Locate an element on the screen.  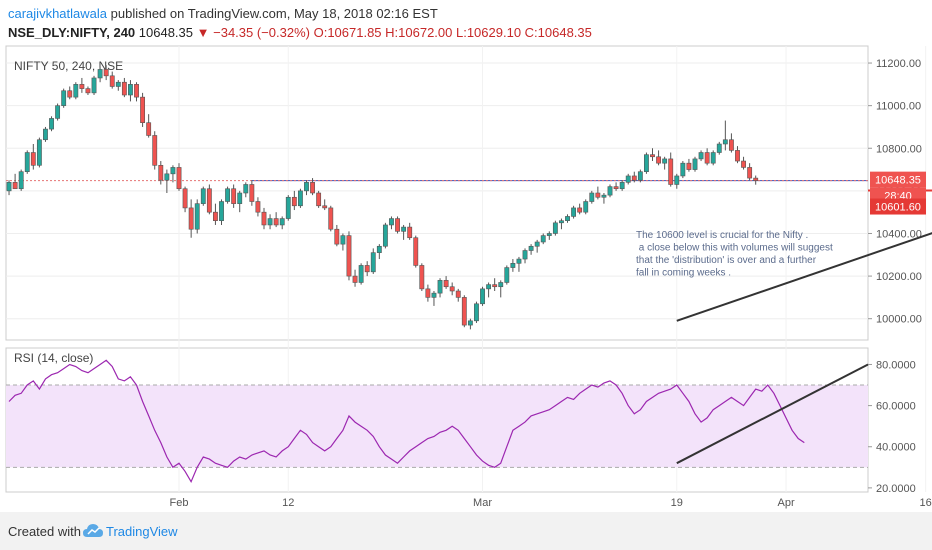
price-tick-label: 10000.00 is located at coordinates (899, 320).